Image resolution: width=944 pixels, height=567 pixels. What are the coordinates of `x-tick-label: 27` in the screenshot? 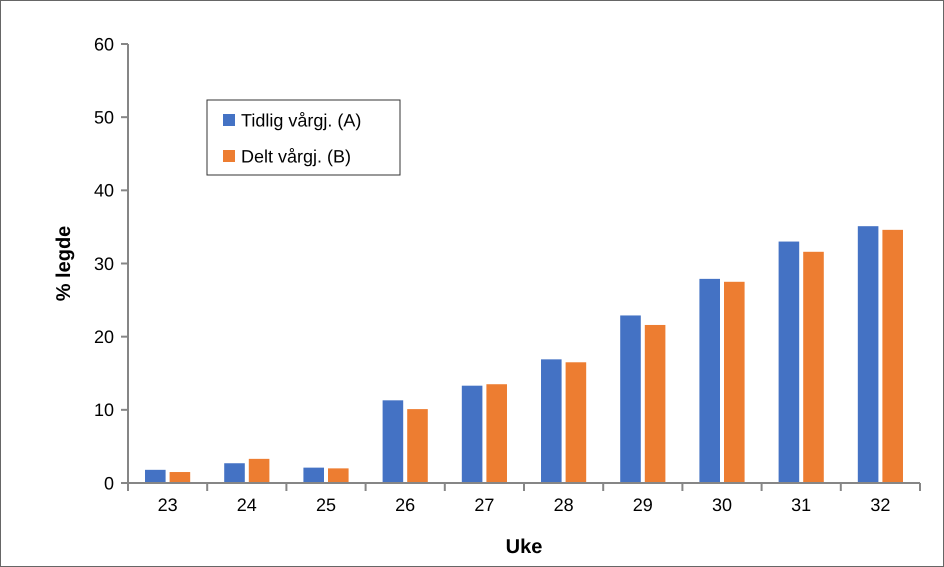 It's located at (484, 505).